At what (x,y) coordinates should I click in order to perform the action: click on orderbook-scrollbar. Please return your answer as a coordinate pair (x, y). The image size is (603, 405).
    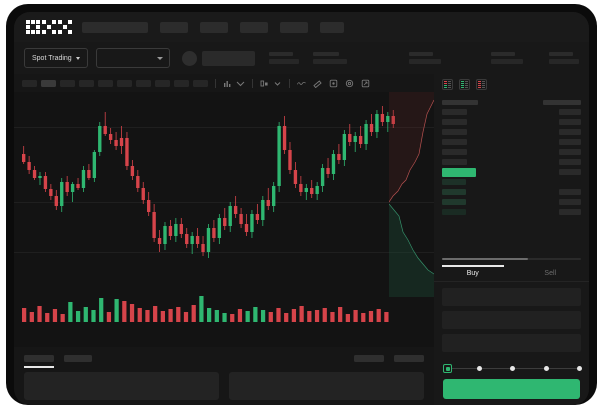
    Looking at the image, I should click on (511, 259).